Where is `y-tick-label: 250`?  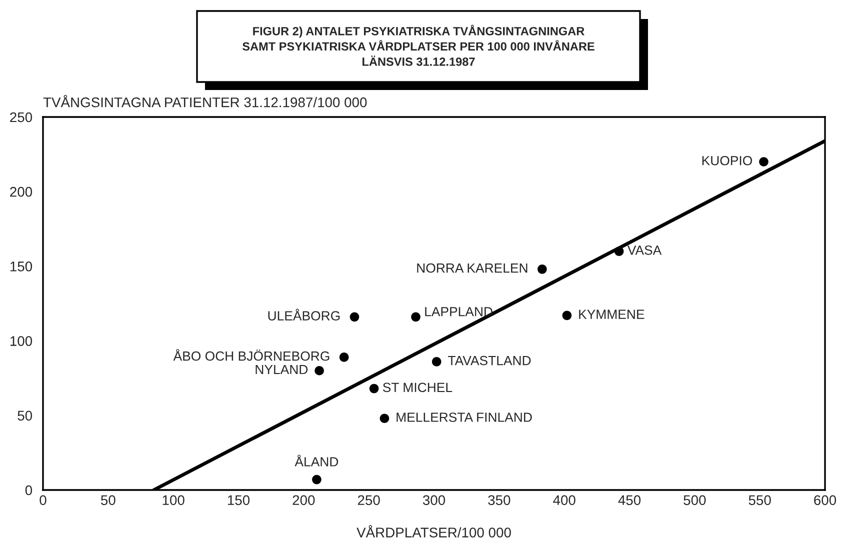 y-tick-label: 250 is located at coordinates (21, 117).